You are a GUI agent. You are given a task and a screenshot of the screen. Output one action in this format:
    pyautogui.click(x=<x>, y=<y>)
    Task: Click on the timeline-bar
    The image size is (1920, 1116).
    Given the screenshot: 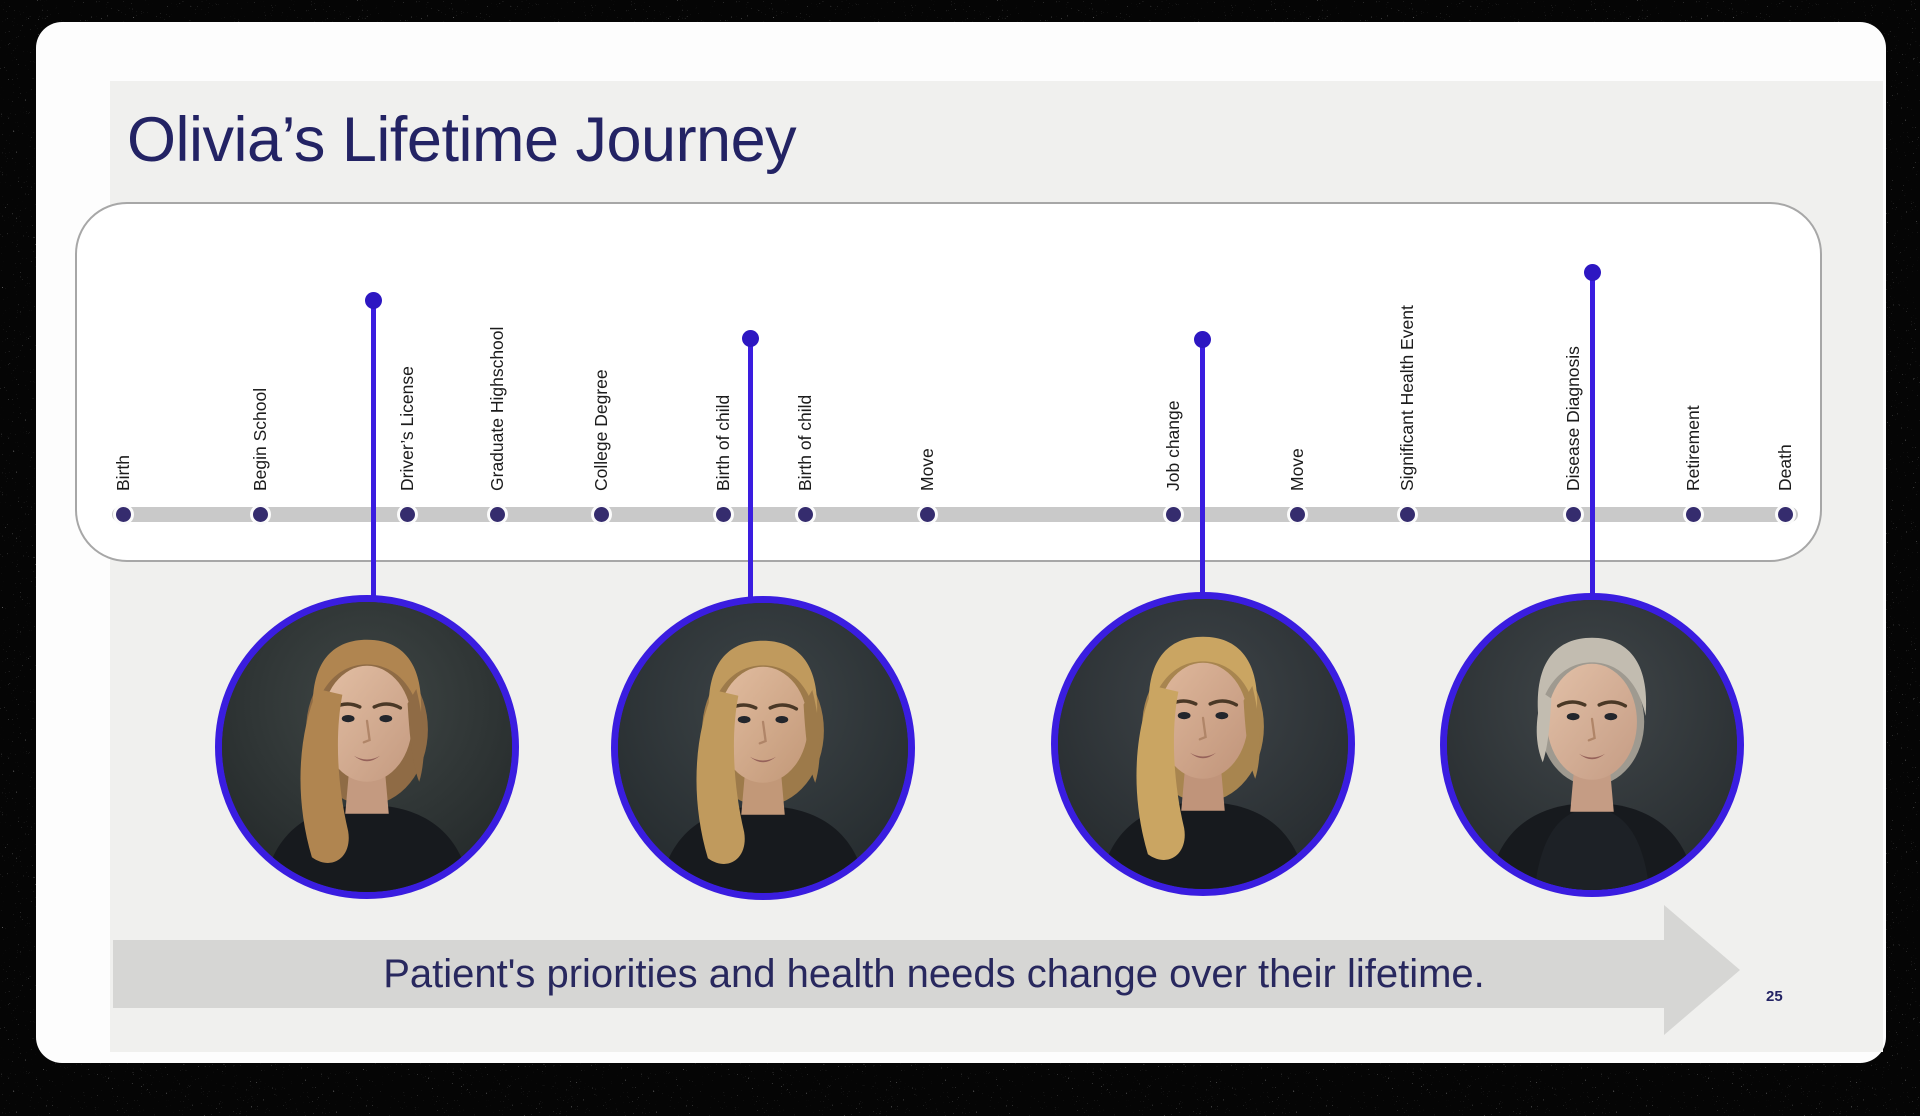 What is the action you would take?
    pyautogui.click(x=955, y=514)
    